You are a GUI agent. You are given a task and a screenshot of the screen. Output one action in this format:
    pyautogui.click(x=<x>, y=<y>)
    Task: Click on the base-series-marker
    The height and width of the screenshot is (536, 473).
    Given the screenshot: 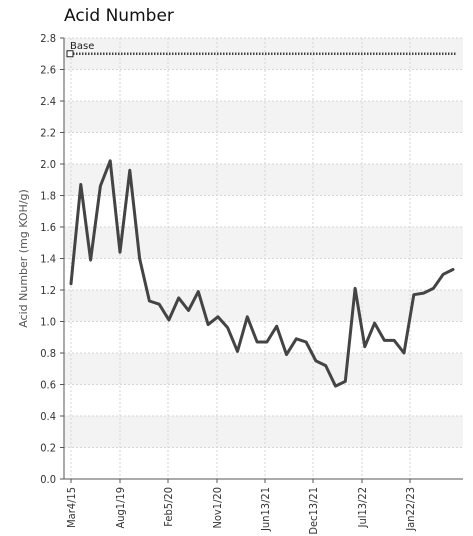 What is the action you would take?
    pyautogui.click(x=70, y=54)
    